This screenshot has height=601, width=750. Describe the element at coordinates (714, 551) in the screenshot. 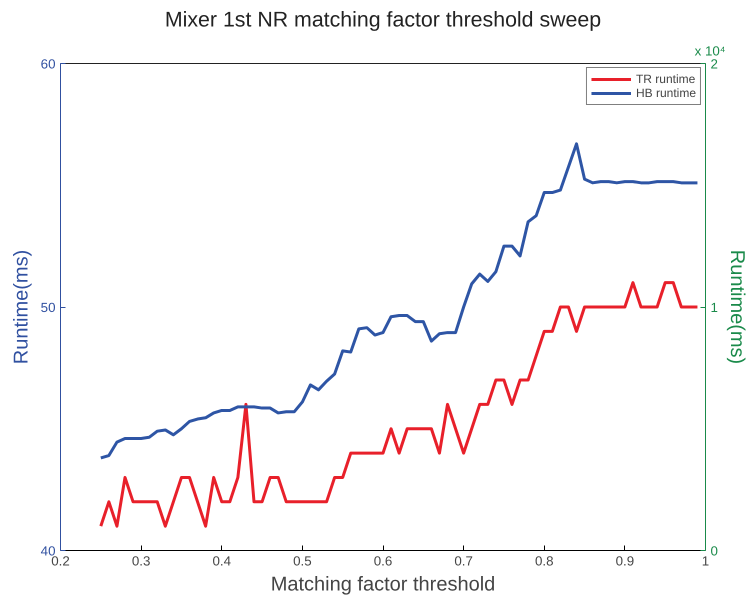

I see `y2-tick-label: 0` at that location.